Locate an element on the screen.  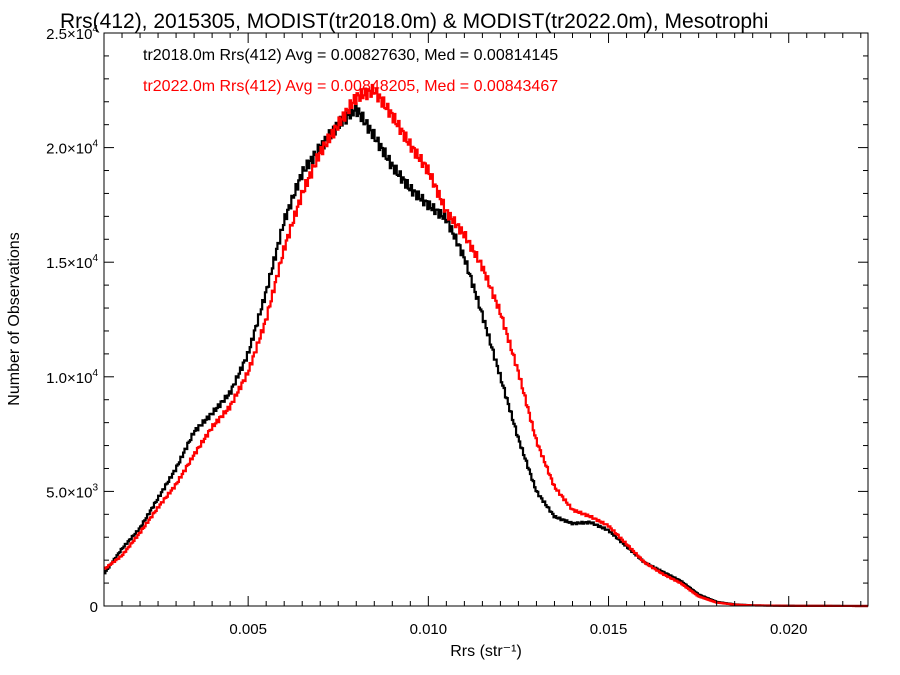
x-tick-label: 0.020 is located at coordinates (789, 629).